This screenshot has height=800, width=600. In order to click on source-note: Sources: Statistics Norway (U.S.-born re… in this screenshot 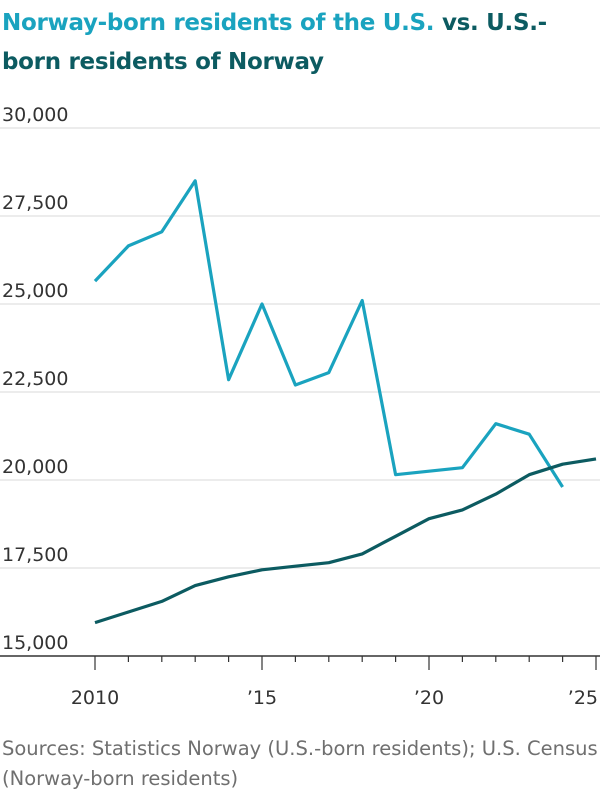, I will do `click(300, 763)`.